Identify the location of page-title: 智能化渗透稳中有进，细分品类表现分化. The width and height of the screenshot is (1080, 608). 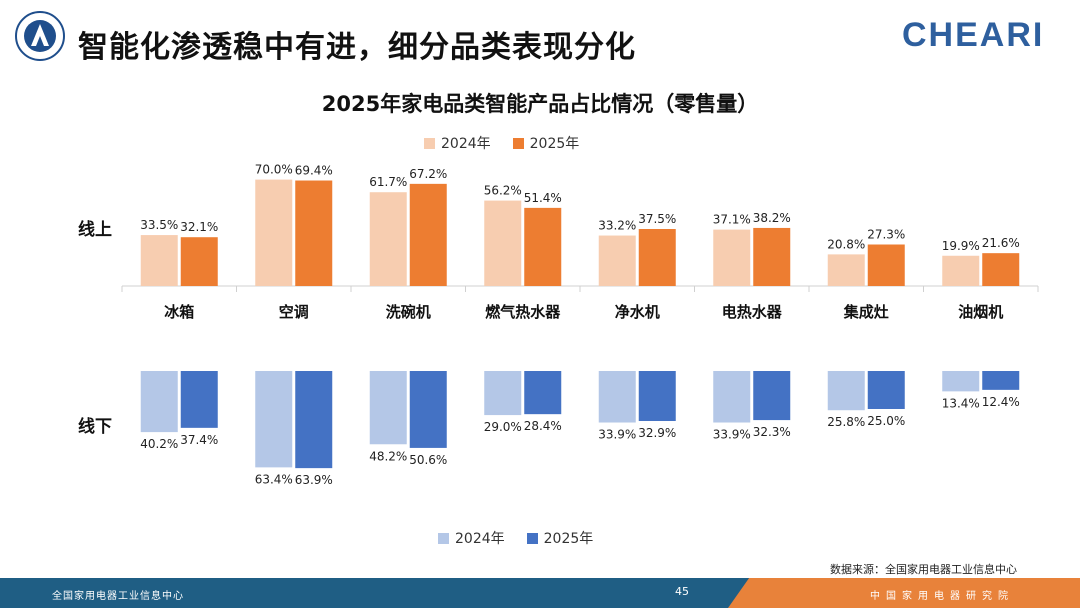
(357, 47).